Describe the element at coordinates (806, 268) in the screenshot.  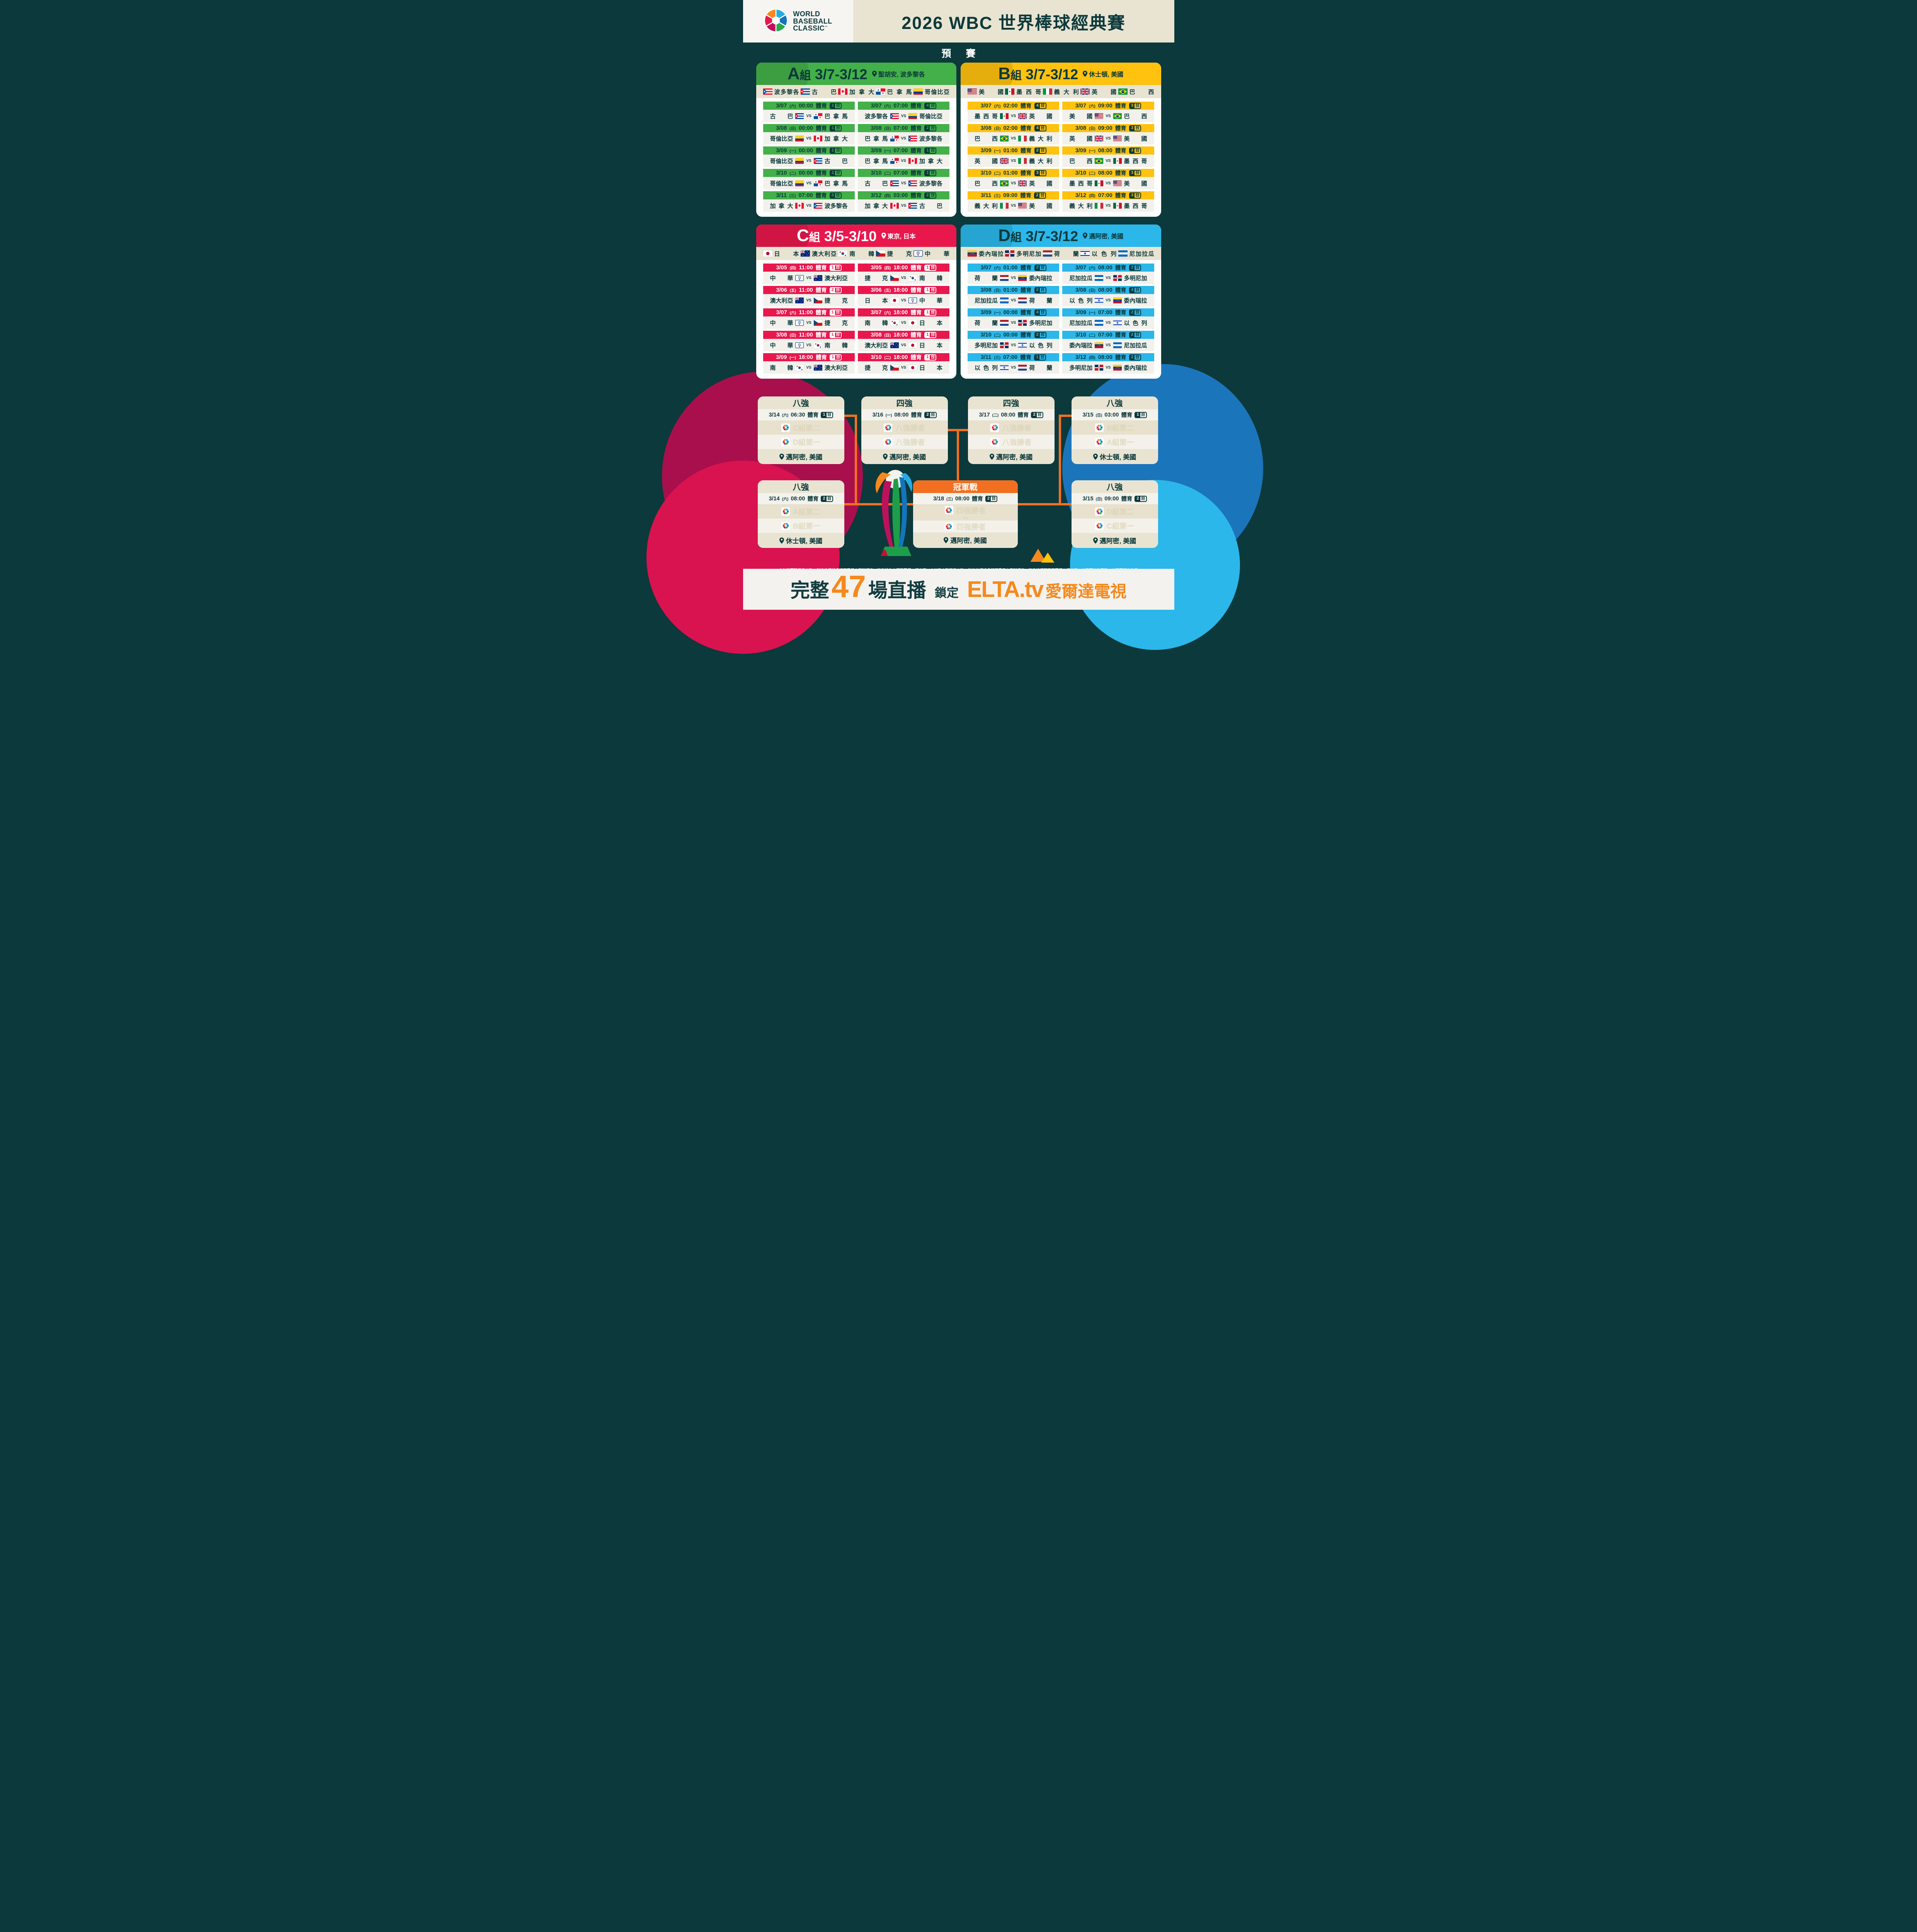
I see `game-time: 11:00` at that location.